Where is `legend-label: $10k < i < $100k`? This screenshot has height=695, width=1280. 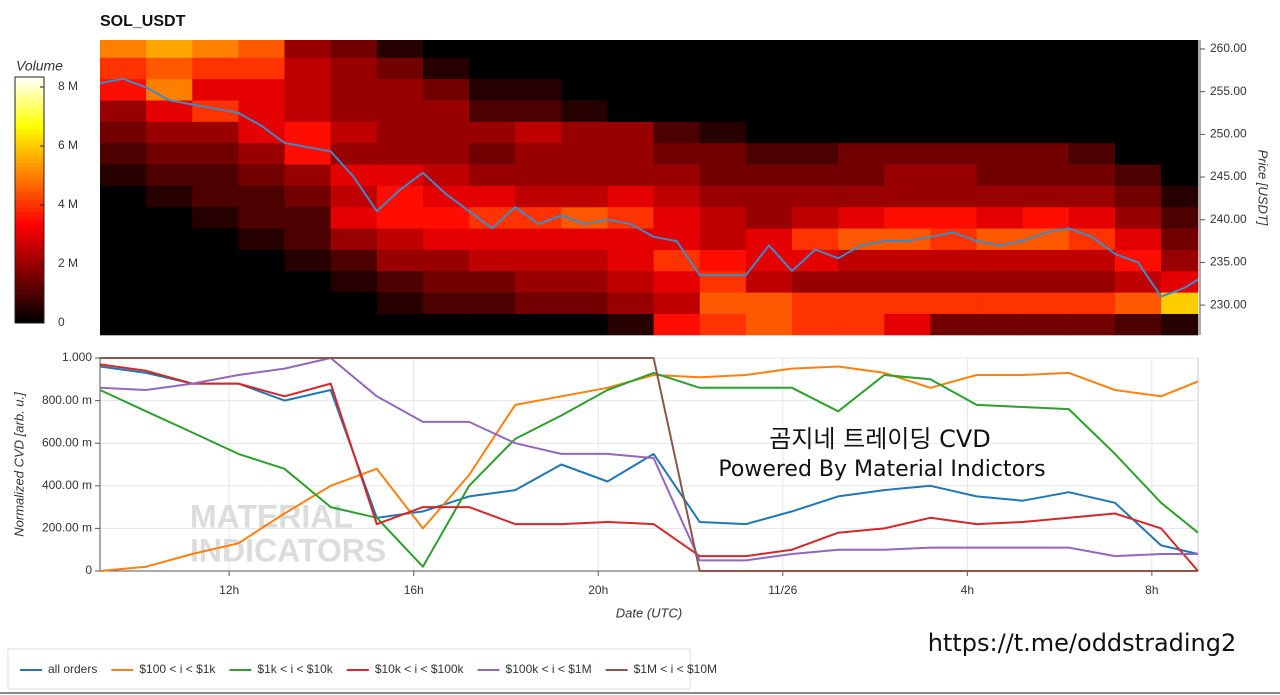
legend-label: $10k < i < $100k is located at coordinates (420, 669).